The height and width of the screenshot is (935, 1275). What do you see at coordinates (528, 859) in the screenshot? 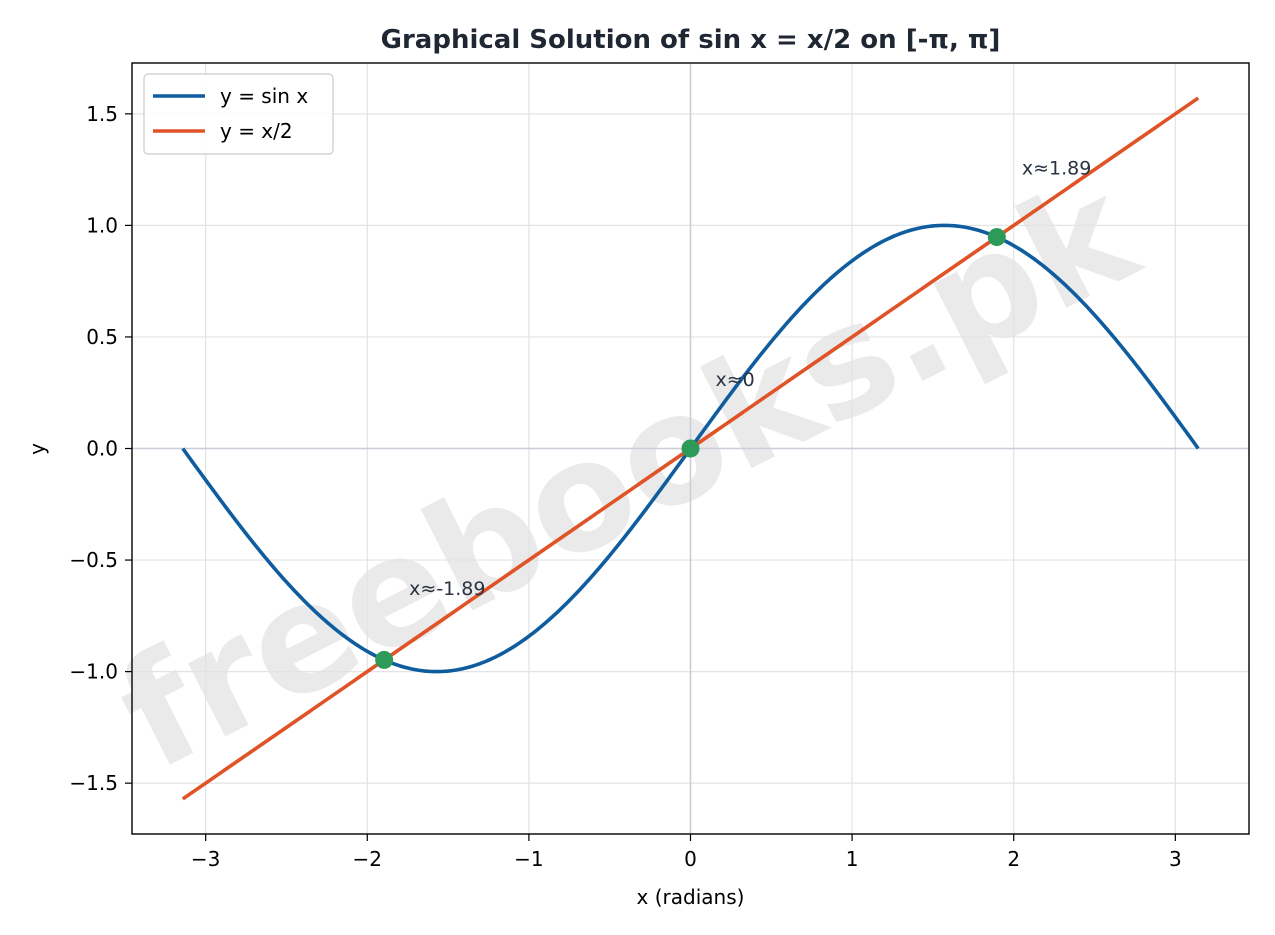
I see `x-tick-label: −1` at bounding box center [528, 859].